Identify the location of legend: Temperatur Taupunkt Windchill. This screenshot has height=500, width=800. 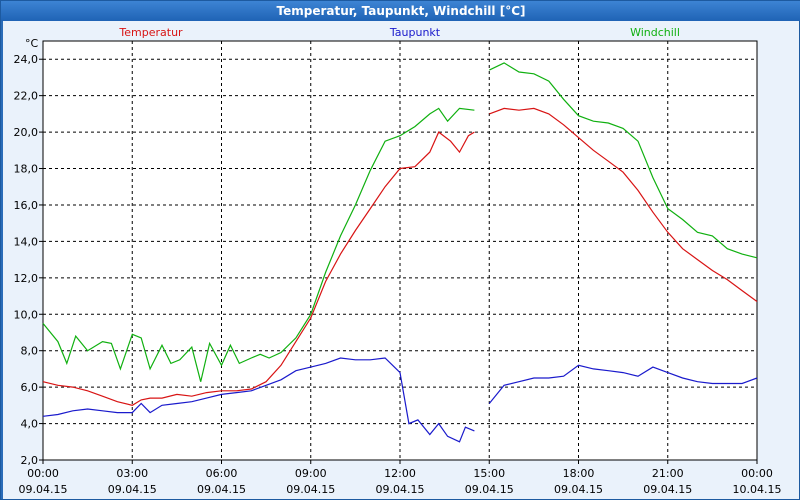
(399, 32).